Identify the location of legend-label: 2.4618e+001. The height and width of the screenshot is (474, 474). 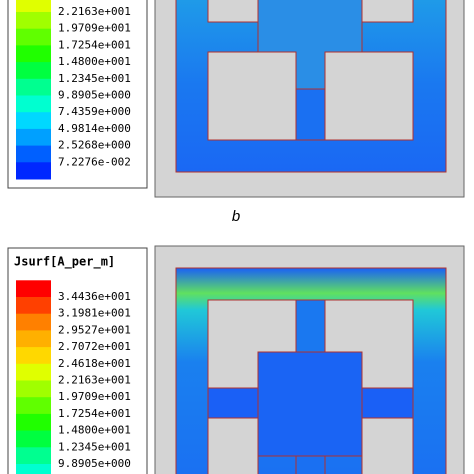
(94, 363).